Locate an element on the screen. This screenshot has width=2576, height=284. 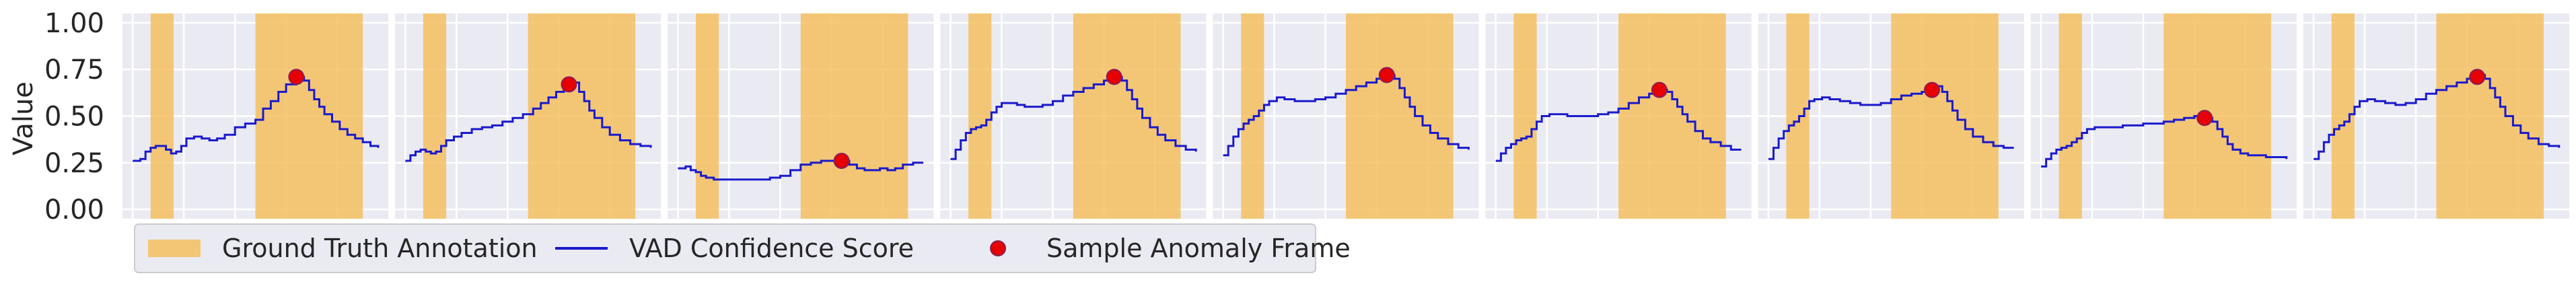
legend-swatch-marker is located at coordinates (998, 248).